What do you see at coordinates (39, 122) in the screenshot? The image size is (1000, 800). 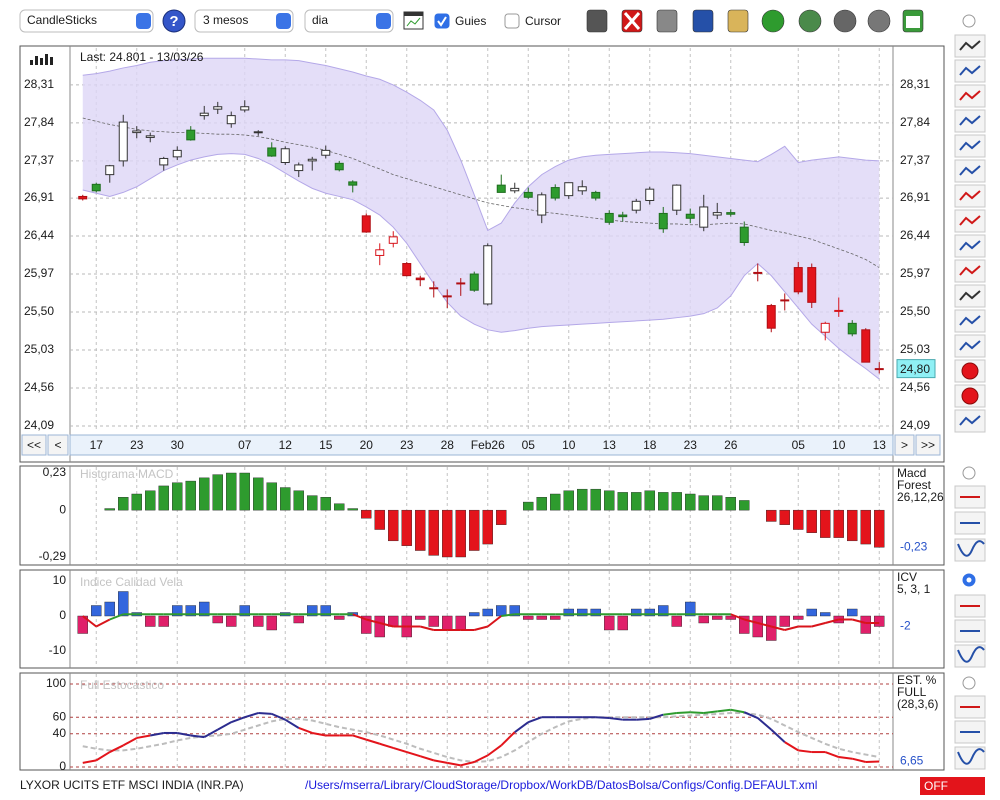 I see `y-tick-label: 27,84` at bounding box center [39, 122].